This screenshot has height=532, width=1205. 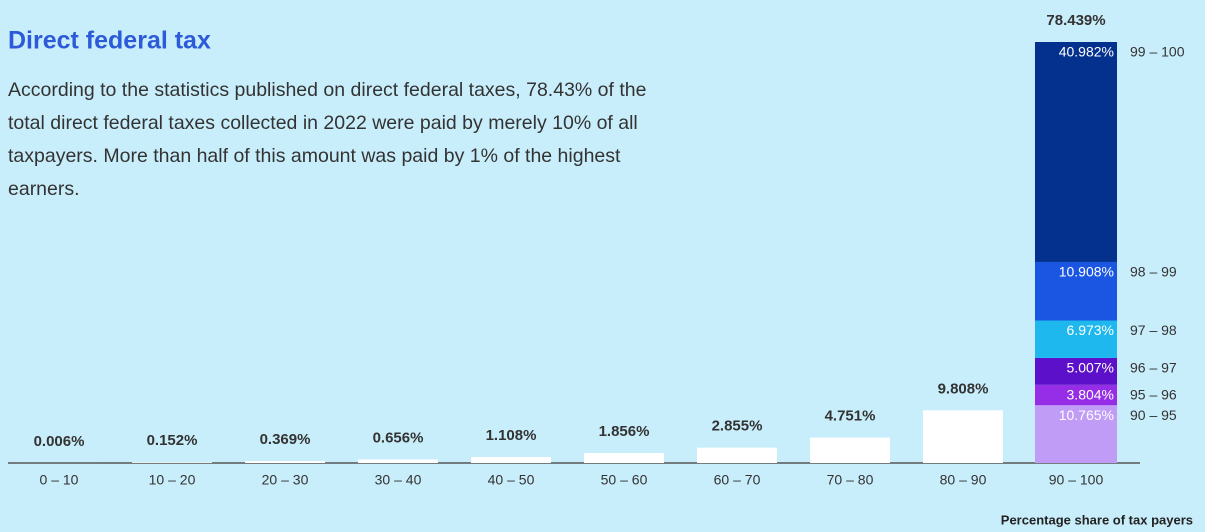 I want to click on value-label: 0.006%, so click(x=59, y=441).